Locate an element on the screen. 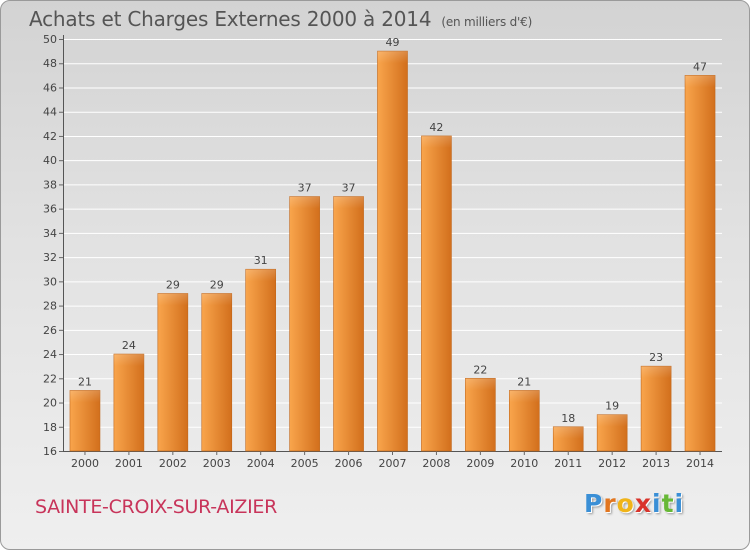 The image size is (750, 550). y-tick-label: 18 is located at coordinates (50, 427).